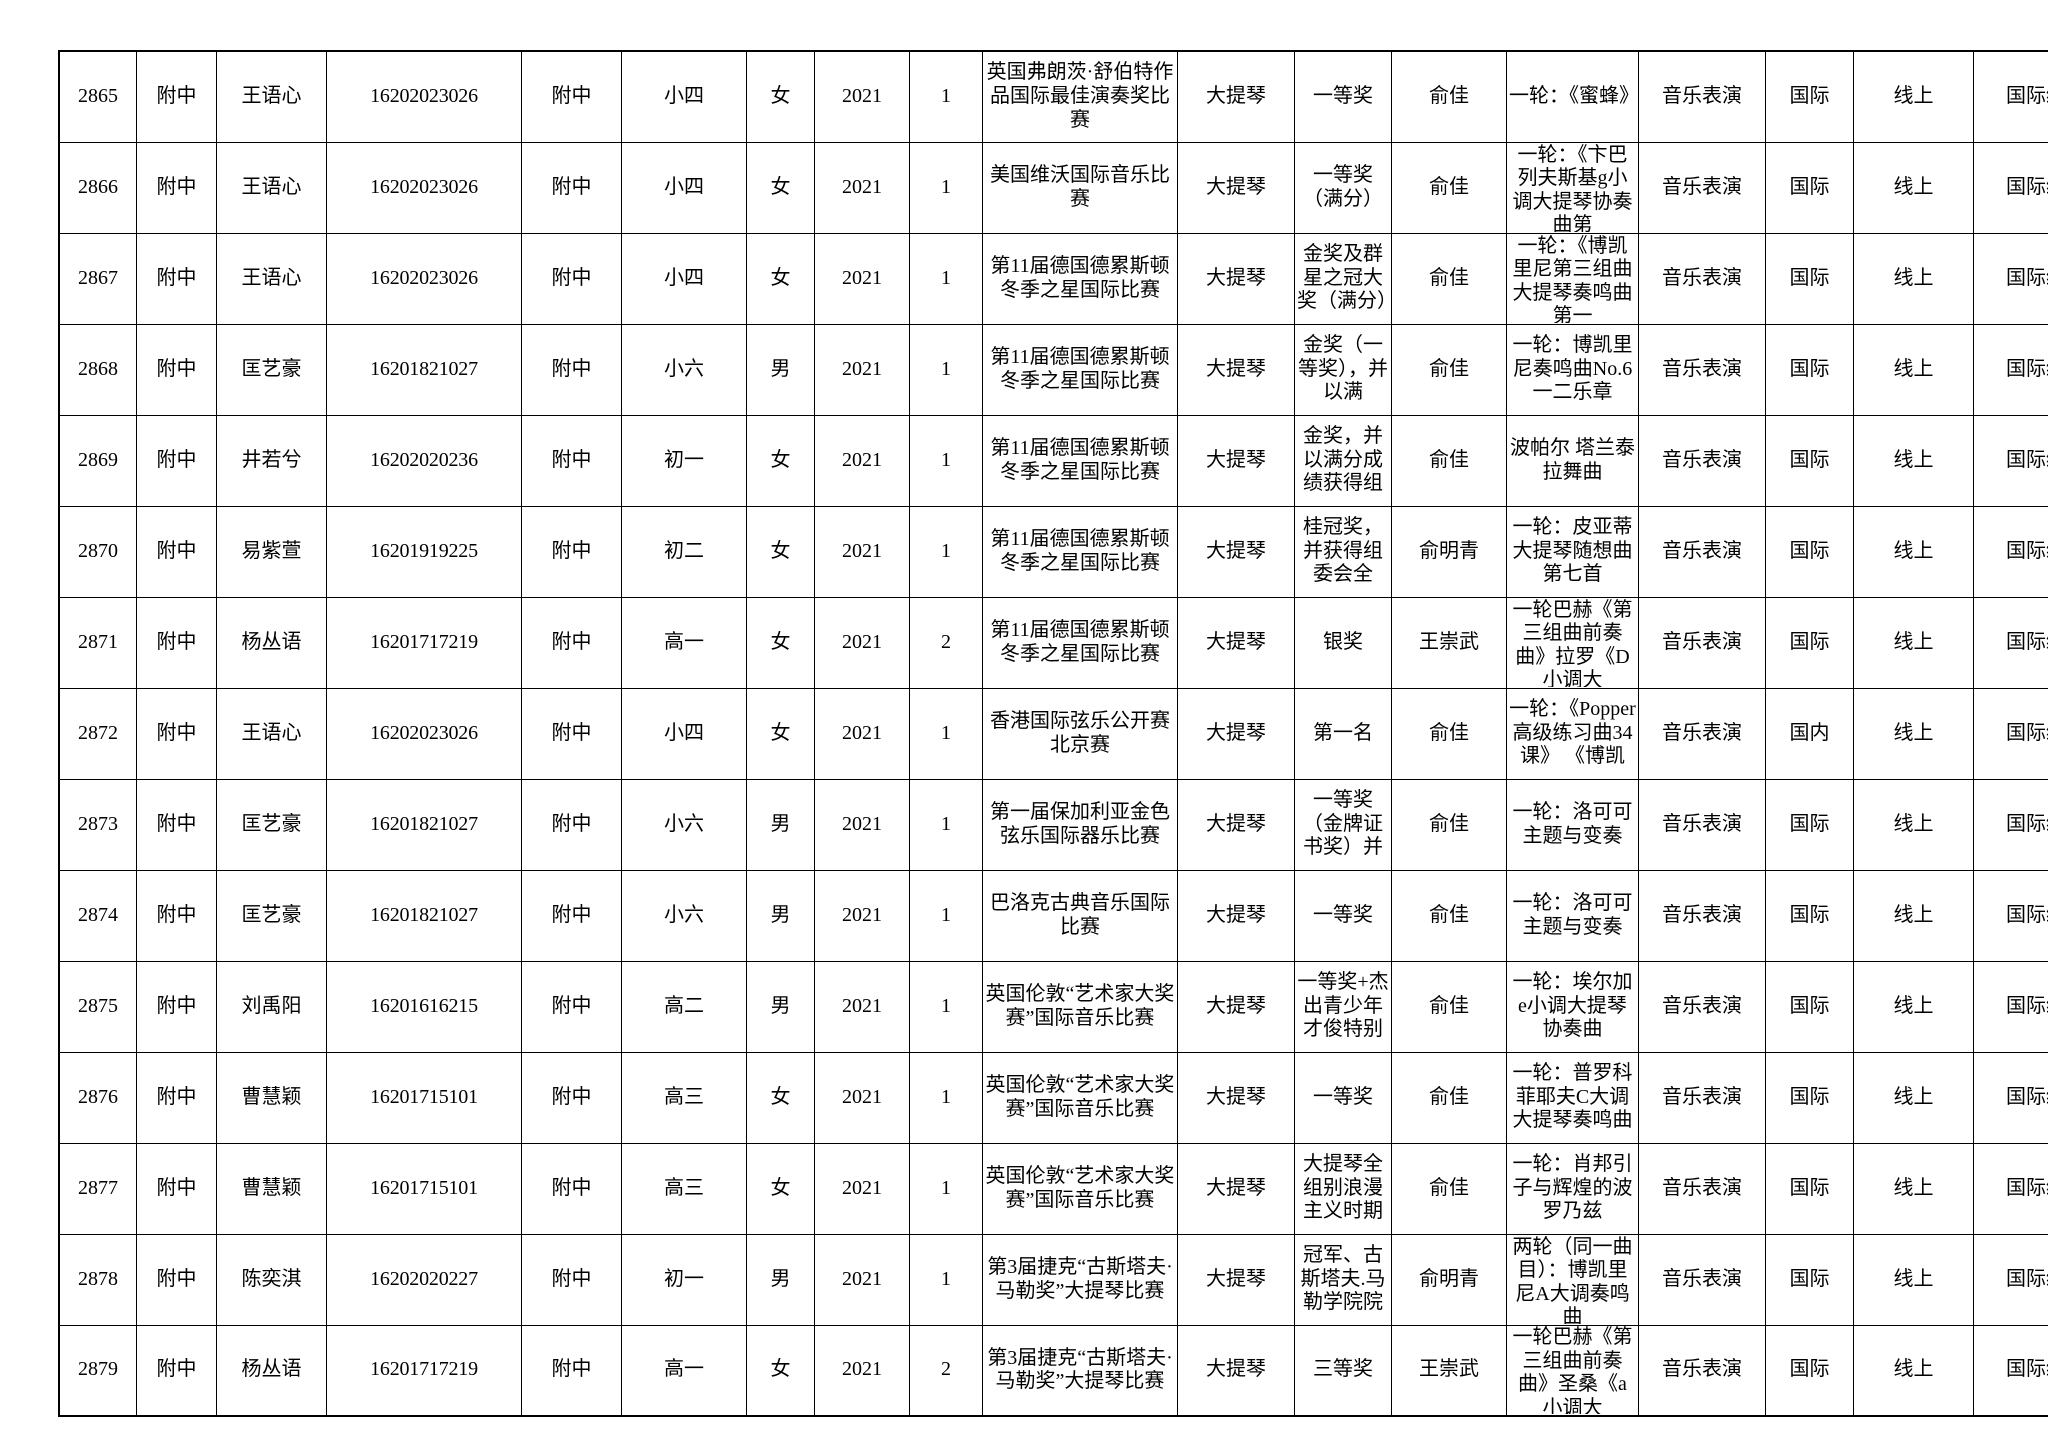 This screenshot has width=2048, height=1449. I want to click on cell-student-id: 16202023026, so click(424, 96).